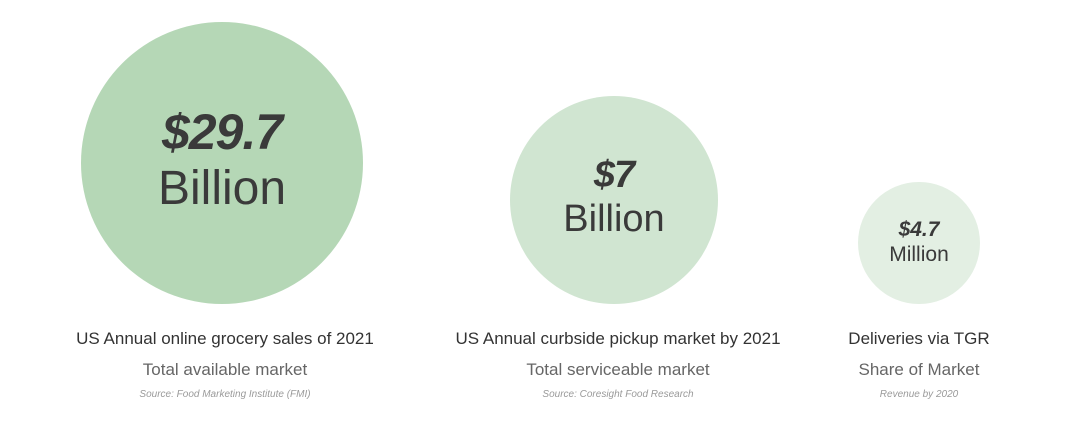 This screenshot has height=426, width=1068. Describe the element at coordinates (618, 394) in the screenshot. I see `sam-source: Source: Coresight Food Research` at that location.